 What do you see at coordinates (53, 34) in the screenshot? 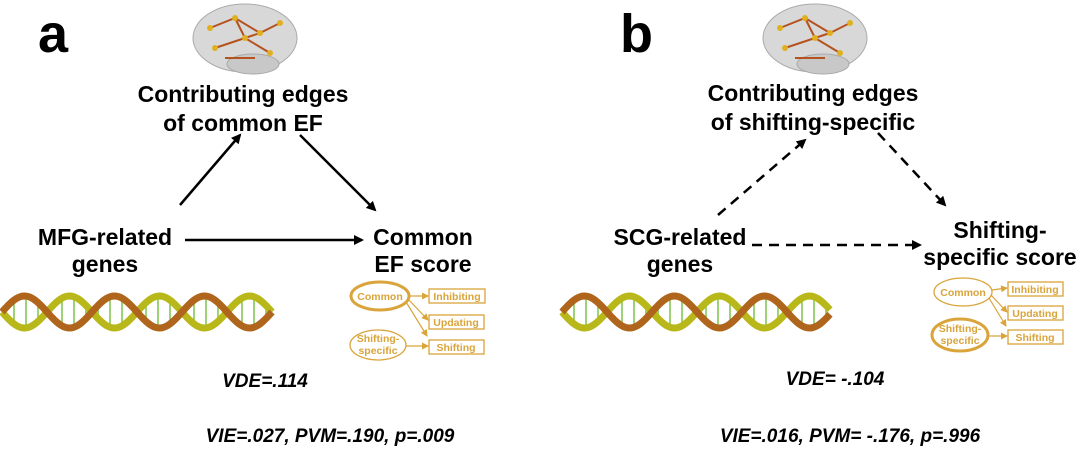
I see `panel-label: a` at bounding box center [53, 34].